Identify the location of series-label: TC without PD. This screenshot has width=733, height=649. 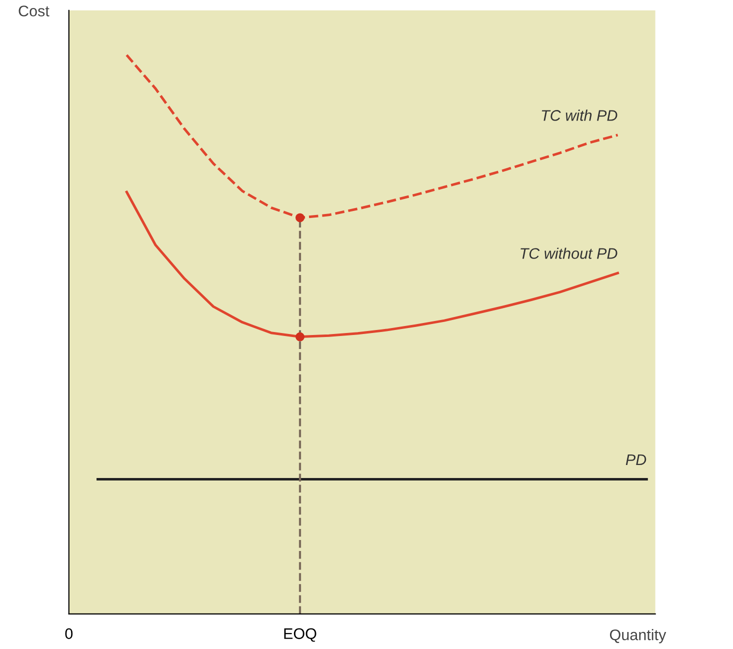
(569, 253).